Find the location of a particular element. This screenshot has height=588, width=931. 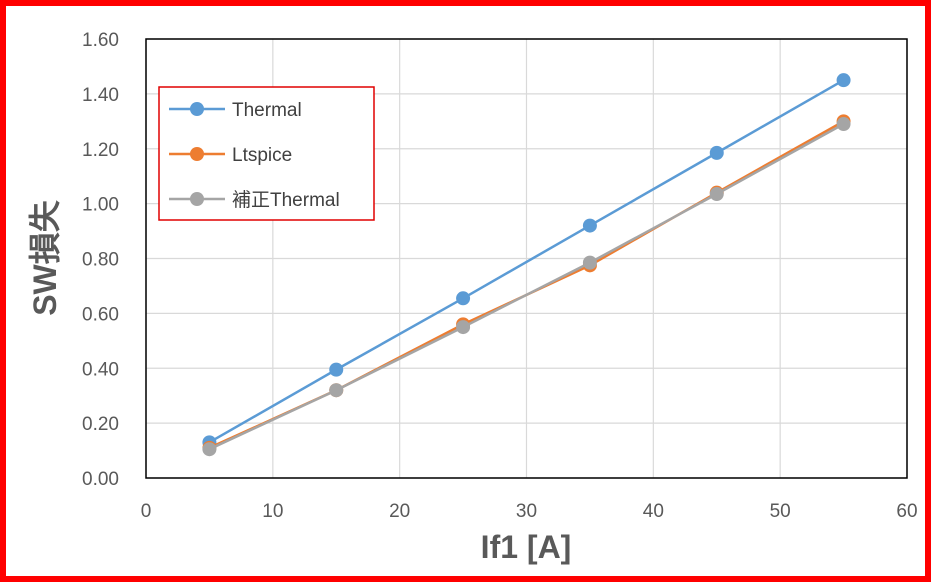

x-tick-label: 10 is located at coordinates (272, 511).